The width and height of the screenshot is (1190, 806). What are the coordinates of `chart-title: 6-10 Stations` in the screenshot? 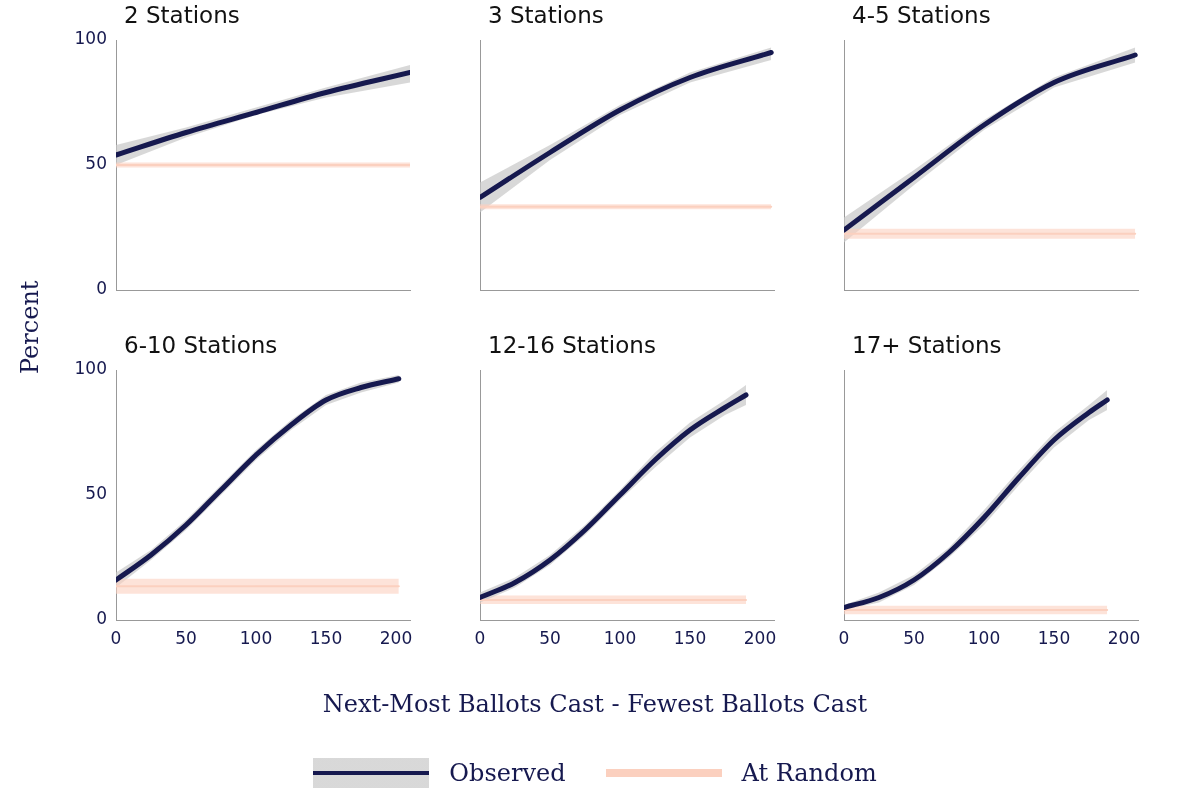 It's located at (201, 345).